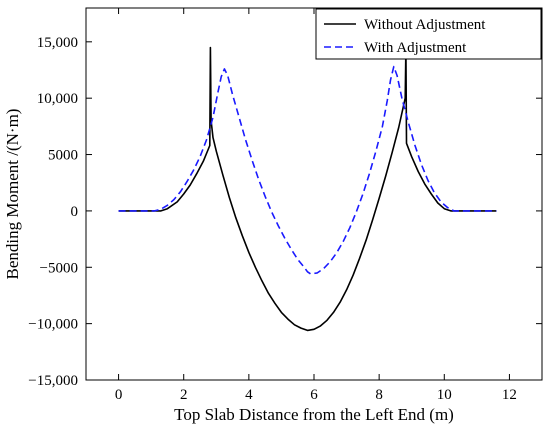 The image size is (550, 434). Describe the element at coordinates (314, 395) in the screenshot. I see `x-tick-label: 6` at that location.